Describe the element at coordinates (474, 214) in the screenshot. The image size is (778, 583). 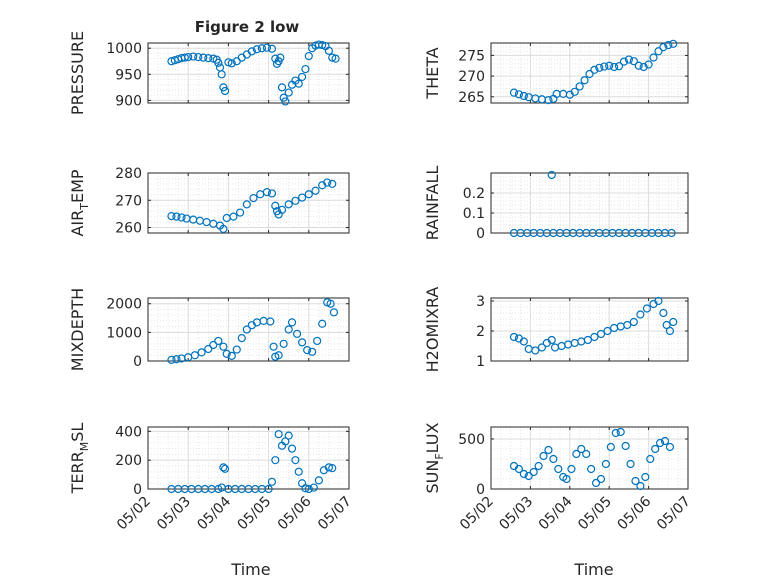
I see `y-tick-label: 0.1` at that location.